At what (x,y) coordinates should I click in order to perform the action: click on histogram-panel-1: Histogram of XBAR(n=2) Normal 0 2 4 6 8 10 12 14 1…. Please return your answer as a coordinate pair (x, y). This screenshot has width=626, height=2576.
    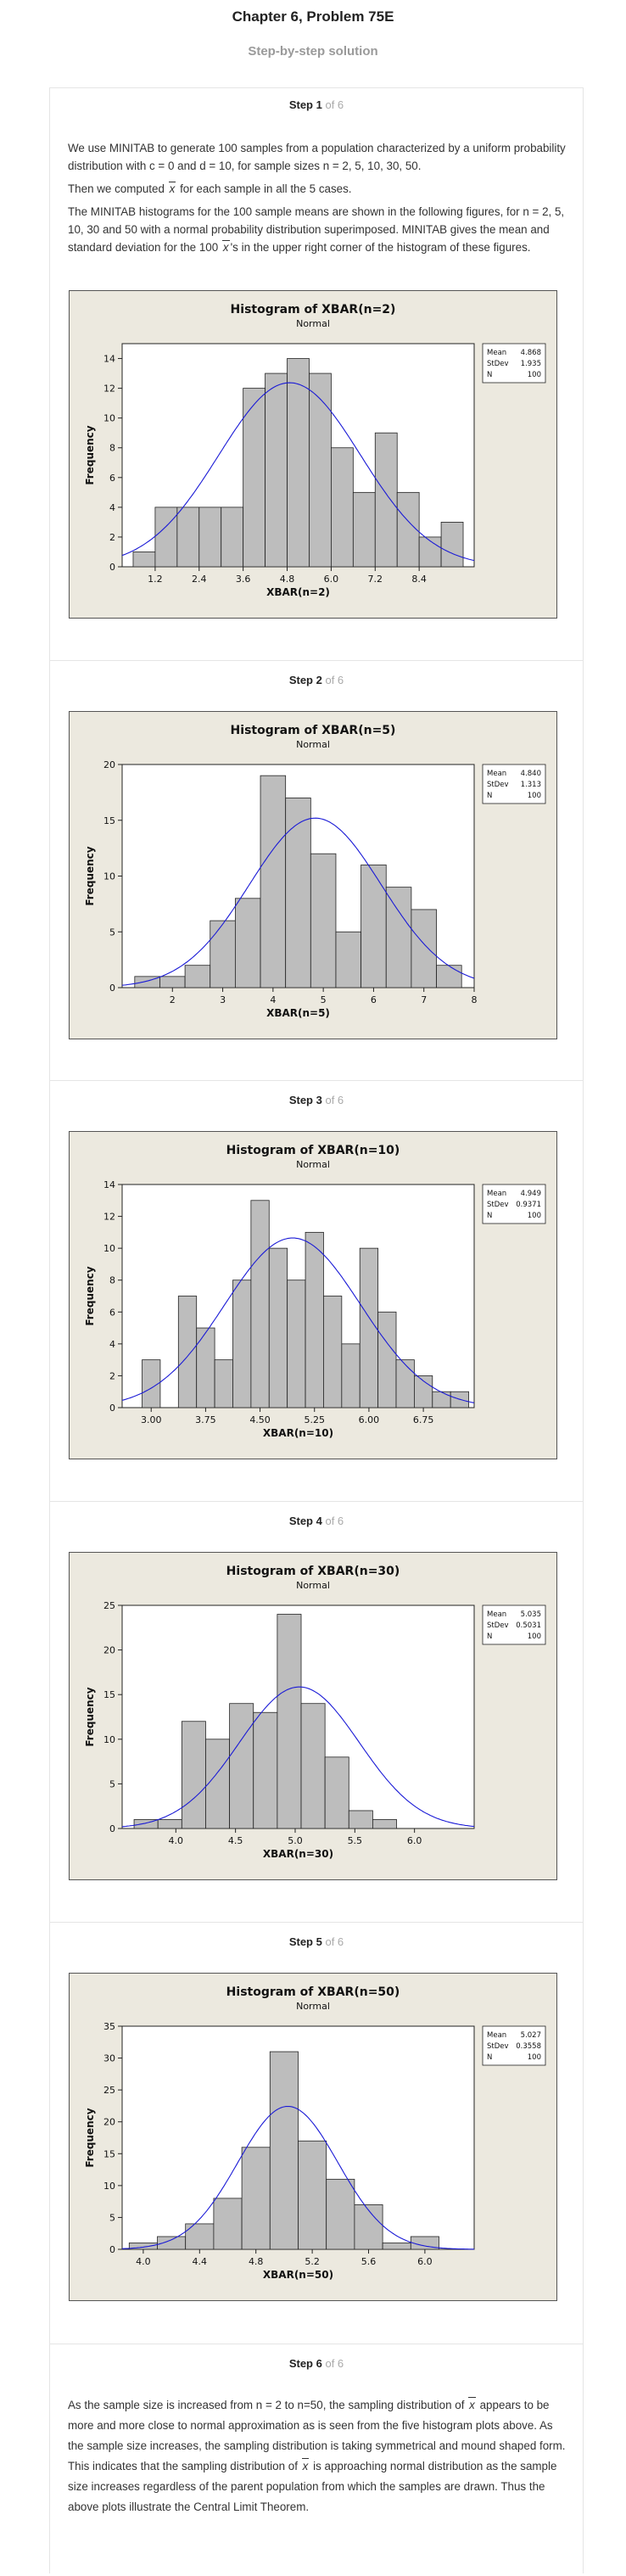
    Looking at the image, I should click on (313, 455).